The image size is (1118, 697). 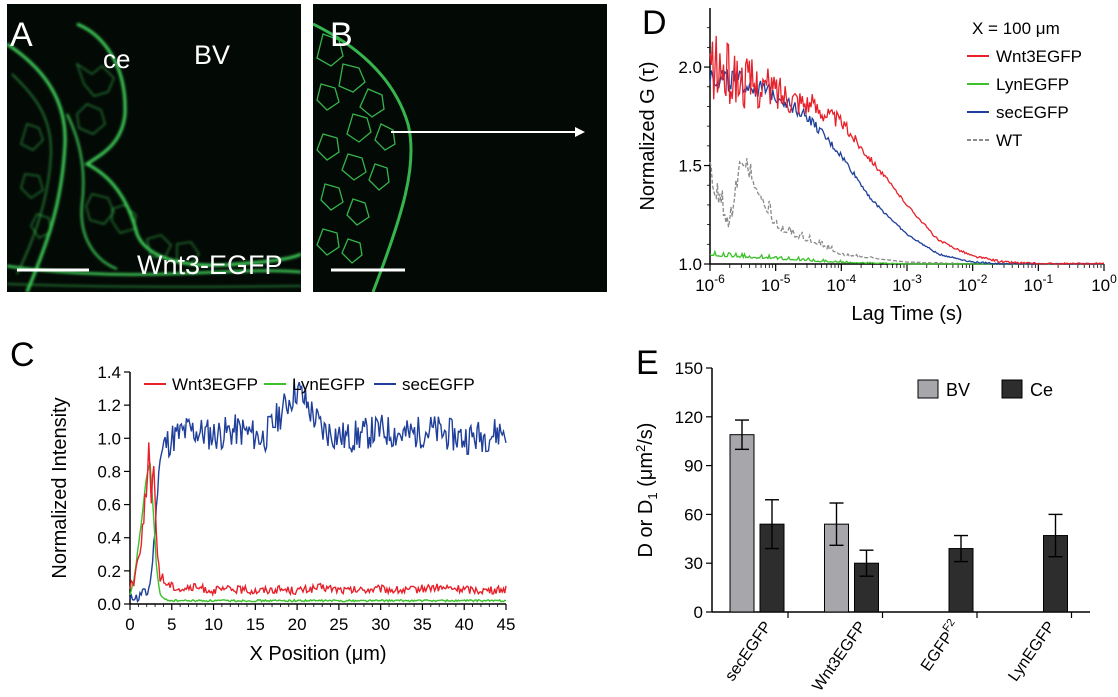 What do you see at coordinates (117, 59) in the screenshot?
I see `label-ce: ce` at bounding box center [117, 59].